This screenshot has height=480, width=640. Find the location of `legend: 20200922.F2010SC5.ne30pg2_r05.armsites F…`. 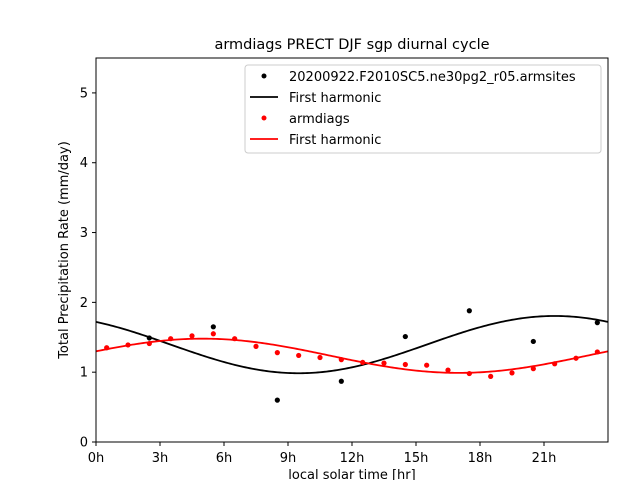

legend: 20200922.F2010SC5.ne30pg2_r05.armsites F… is located at coordinates (423, 109).